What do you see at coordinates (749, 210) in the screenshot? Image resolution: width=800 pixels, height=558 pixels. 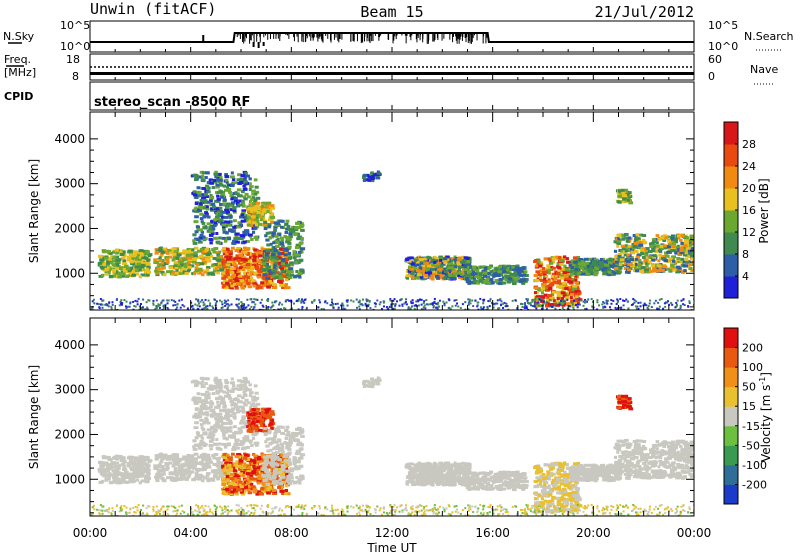 I see `colorbar-tick-label: 16` at bounding box center [749, 210].